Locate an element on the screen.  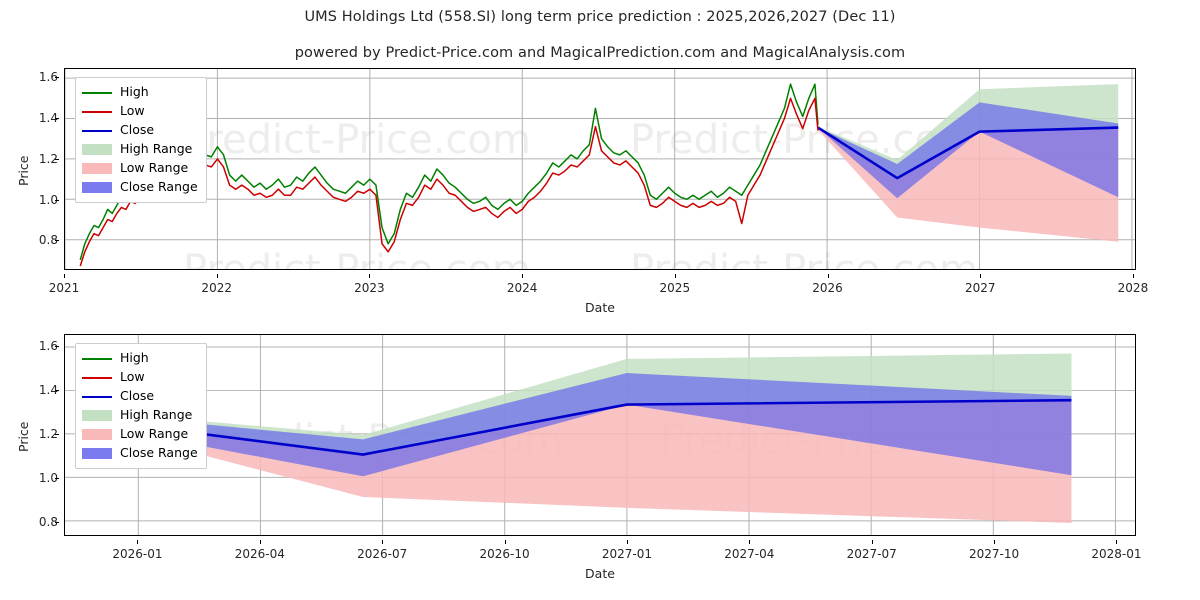
x-tick-label: 2026 is located at coordinates (827, 288).